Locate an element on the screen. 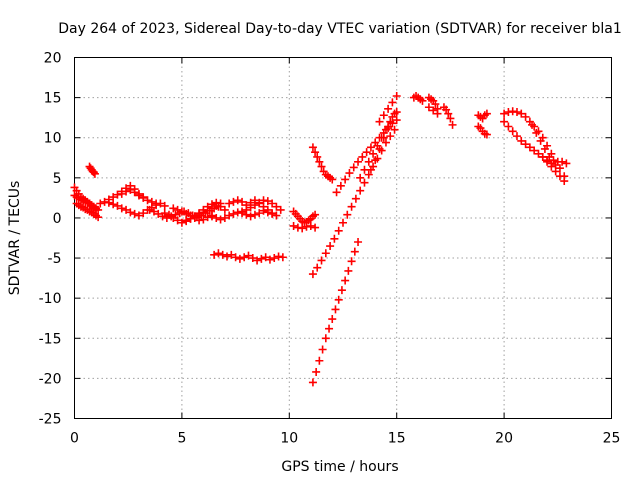 The image size is (640, 480). series-arc-f is located at coordinates (136, 209).